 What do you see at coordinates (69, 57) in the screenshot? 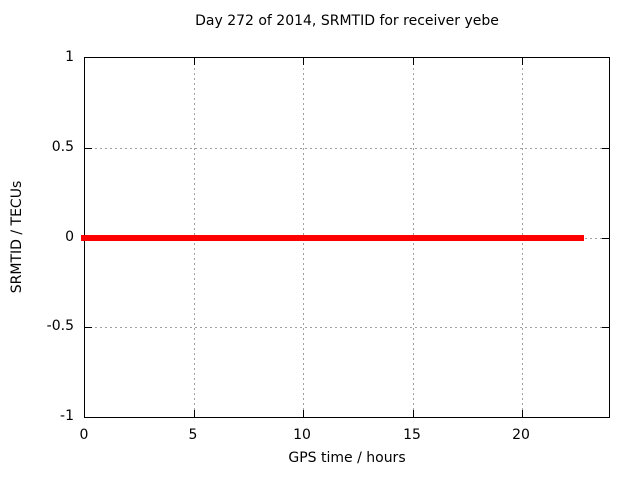
I see `y-tick-label: 1` at bounding box center [69, 57].